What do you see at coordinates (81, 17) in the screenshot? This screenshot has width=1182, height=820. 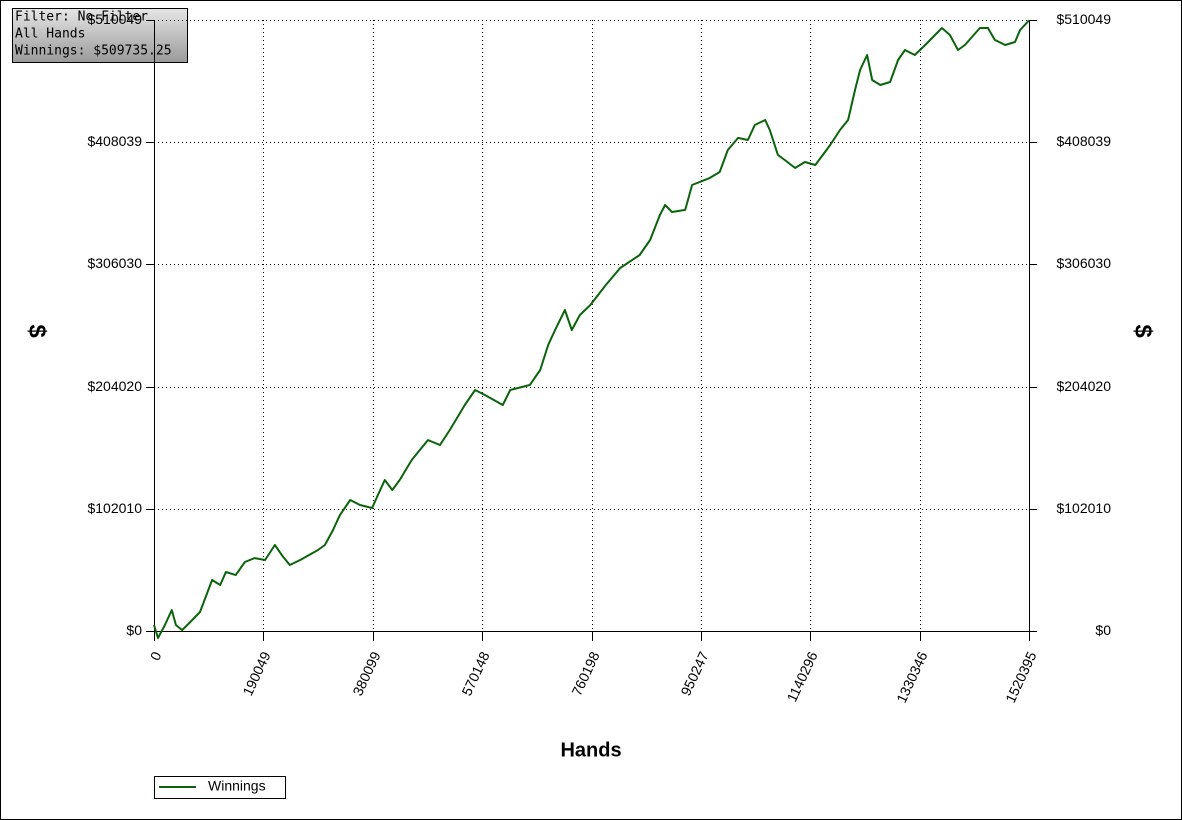 I see `info-text: Filter: No Filter` at bounding box center [81, 17].